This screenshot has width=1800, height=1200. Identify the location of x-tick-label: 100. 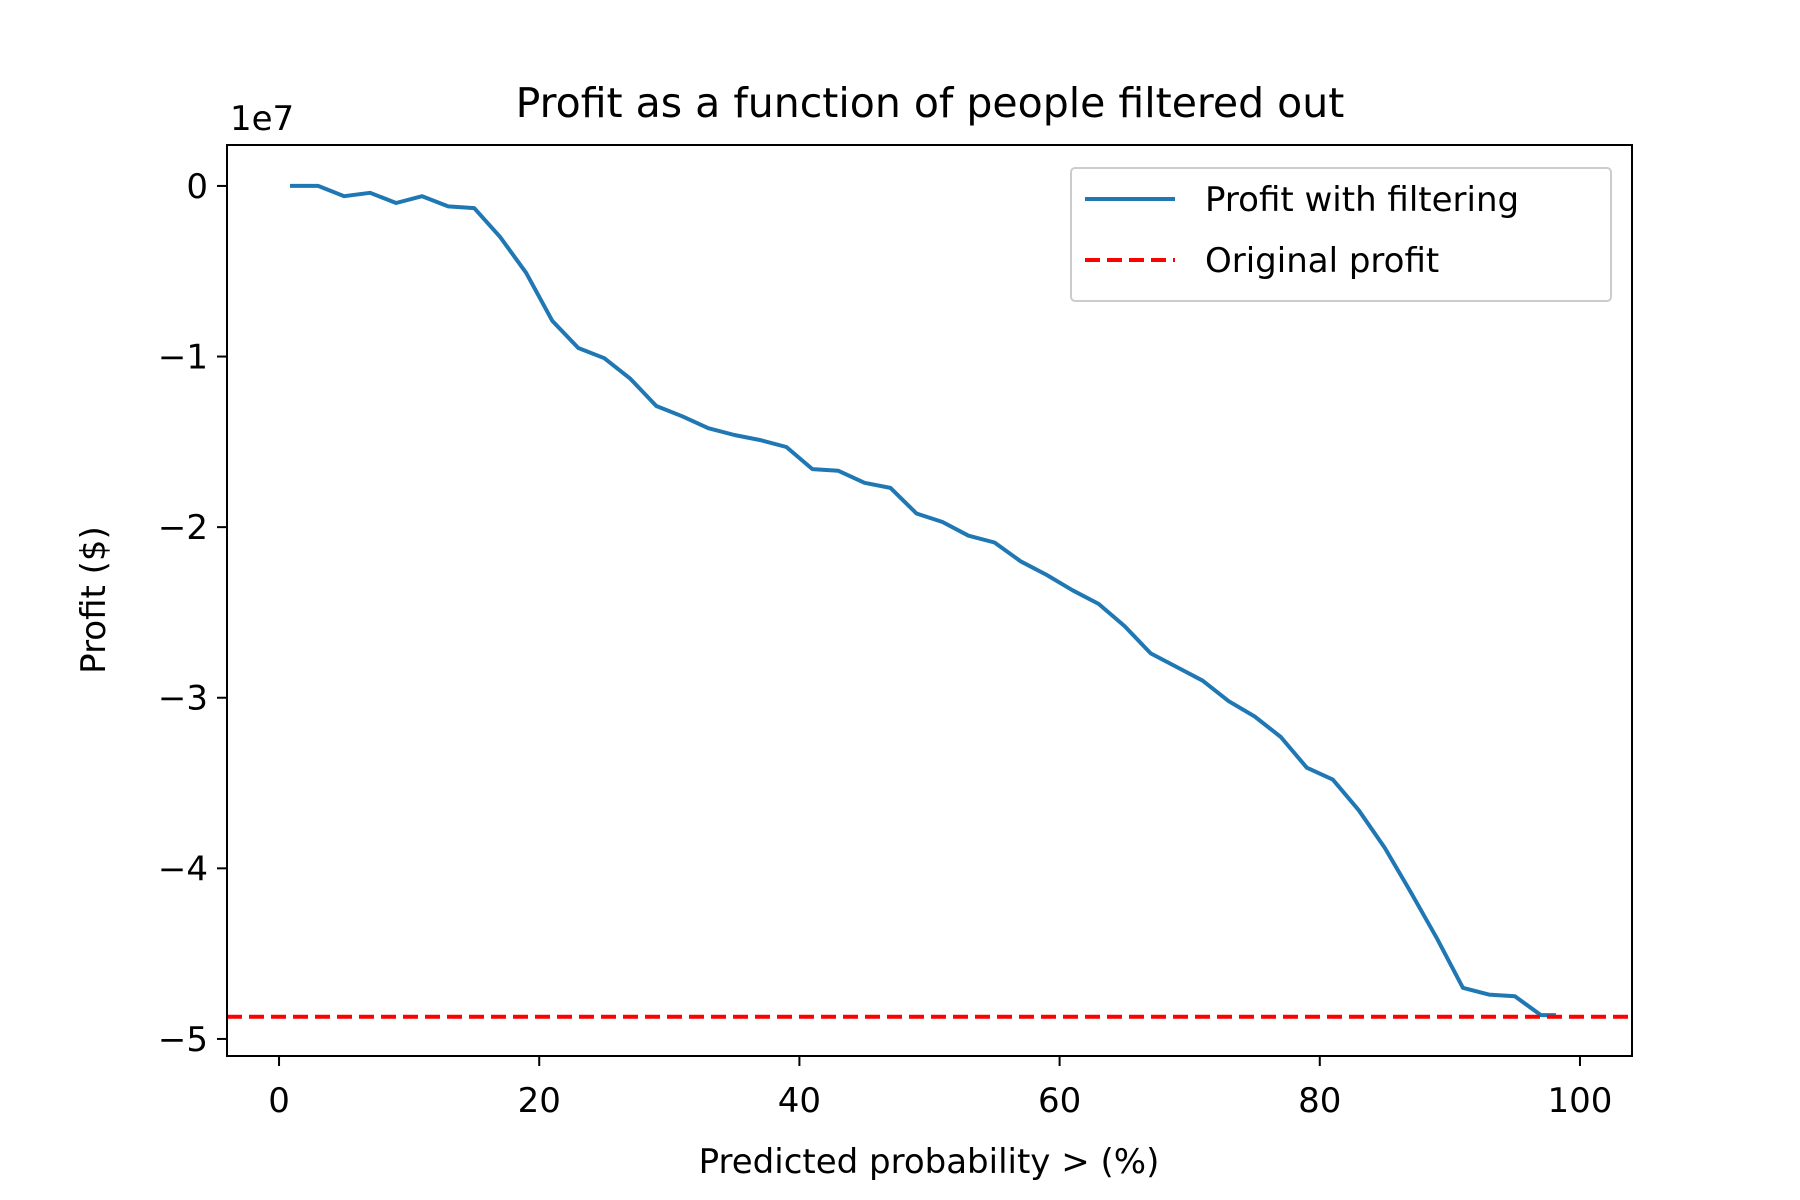
(1580, 1101).